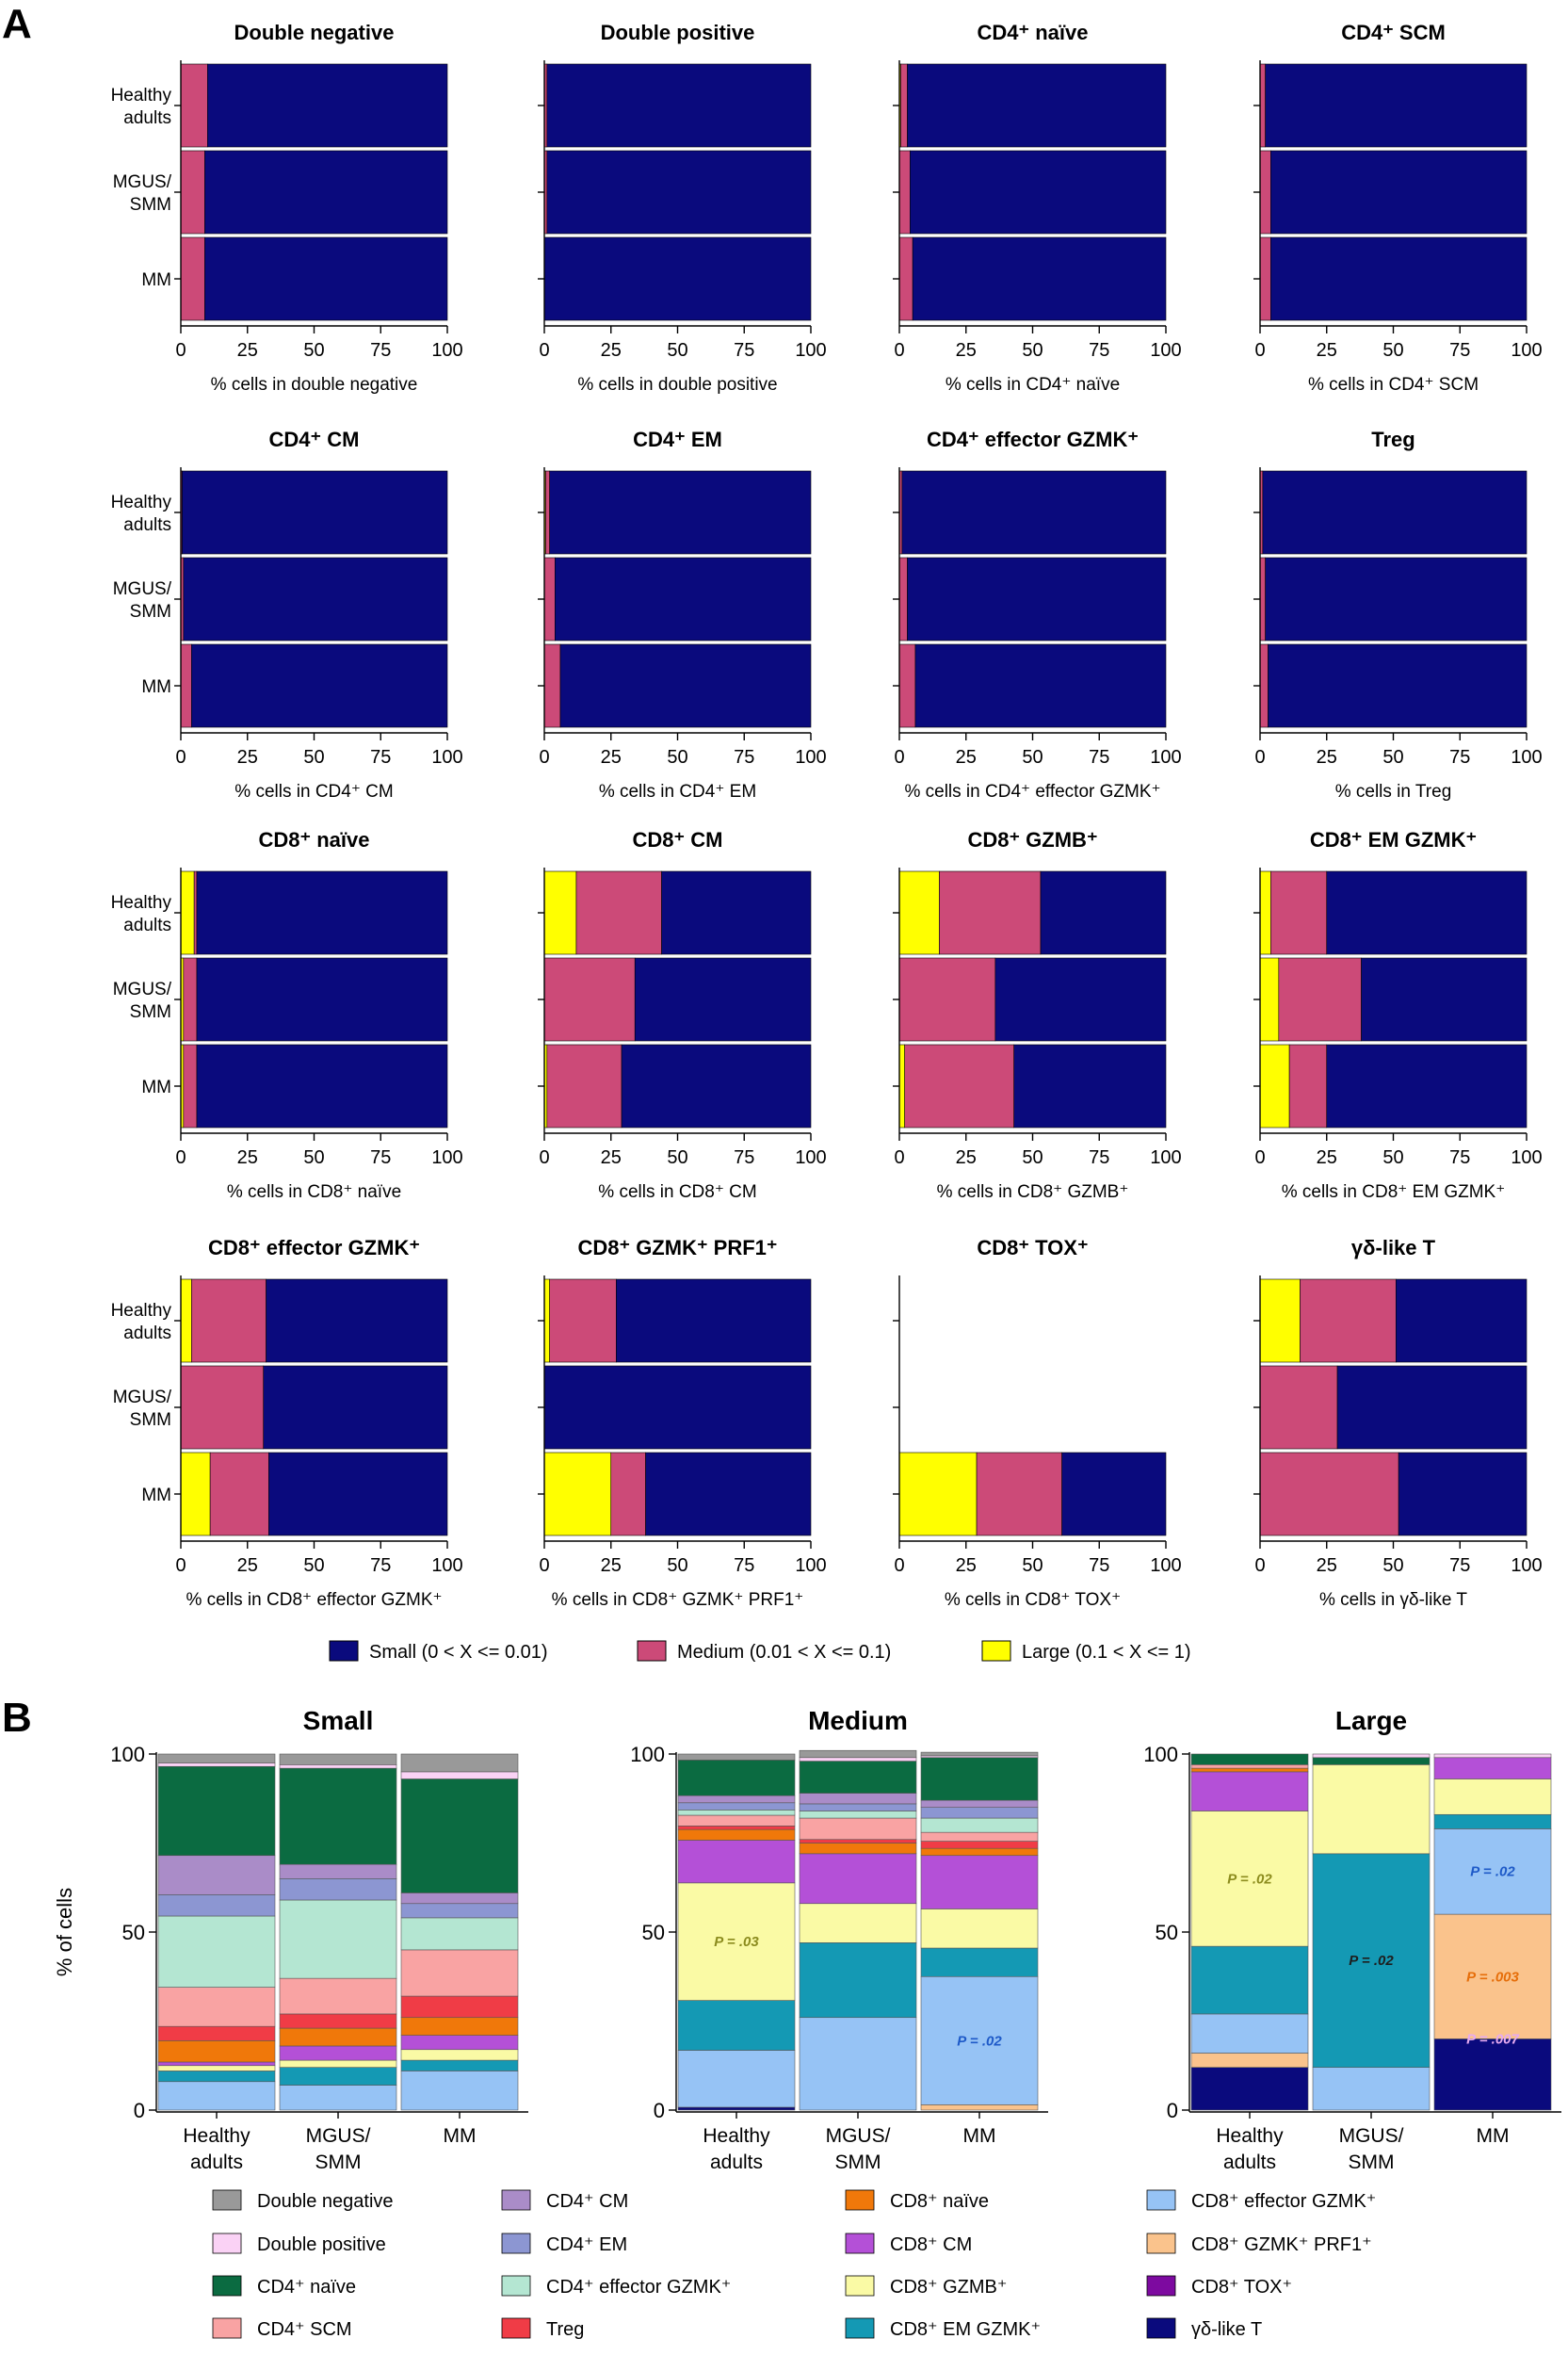 The image size is (1568, 2355). What do you see at coordinates (338, 1759) in the screenshot?
I see `segment-double-negative-mgus-smm` at bounding box center [338, 1759].